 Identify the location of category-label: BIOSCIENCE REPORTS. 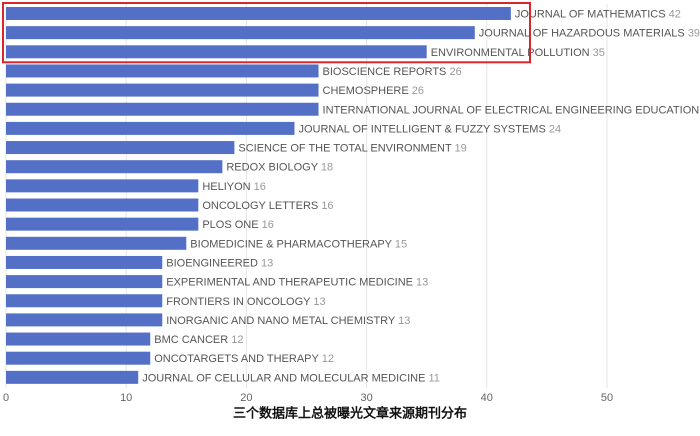
(385, 72).